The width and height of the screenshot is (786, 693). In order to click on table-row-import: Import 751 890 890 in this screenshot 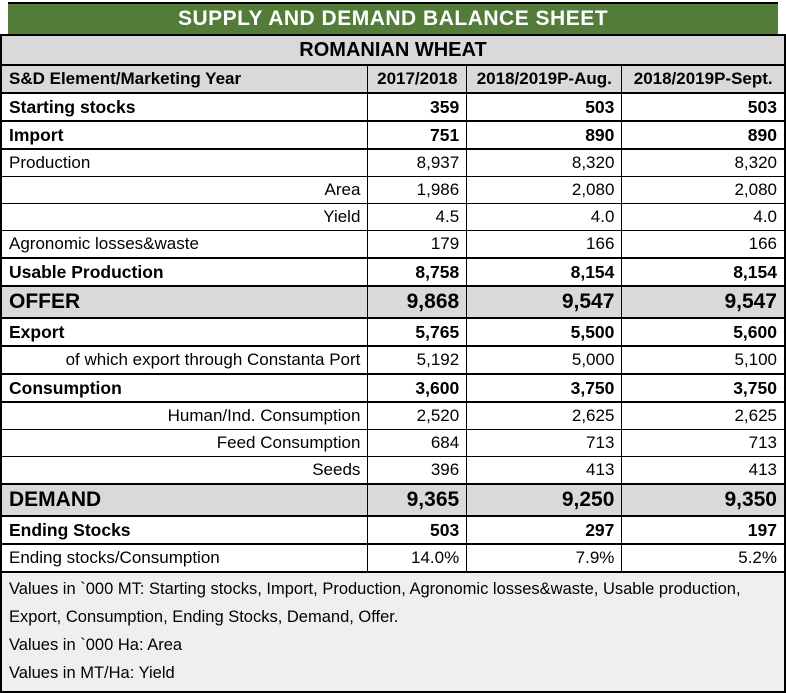, I will do `click(393, 135)`.